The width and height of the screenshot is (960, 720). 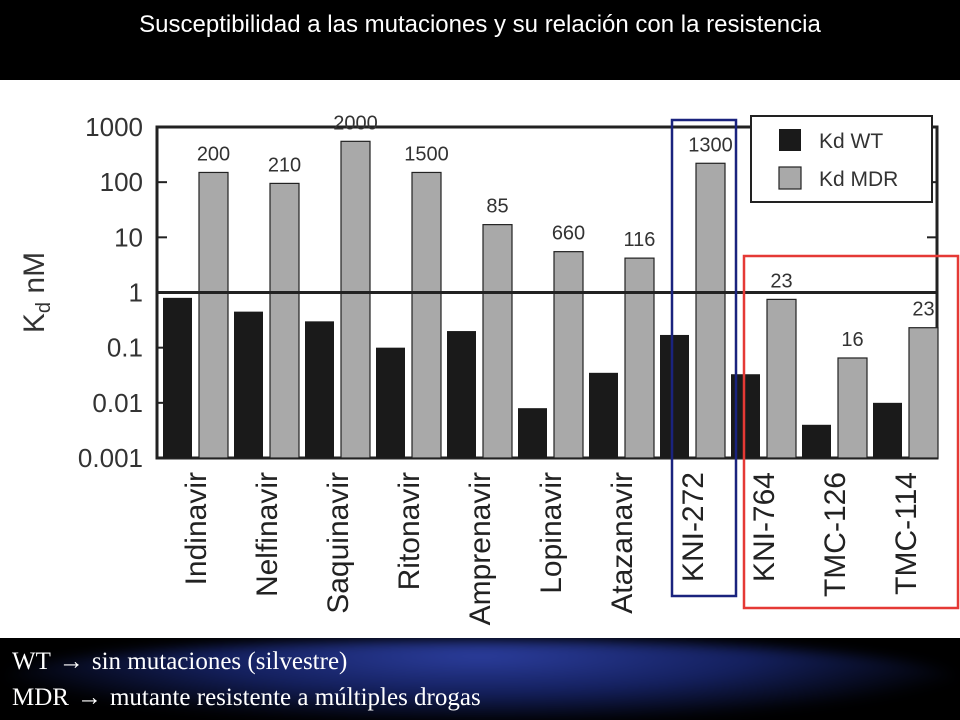 What do you see at coordinates (44, 307) in the screenshot?
I see `y-axis-label-sub: d` at bounding box center [44, 307].